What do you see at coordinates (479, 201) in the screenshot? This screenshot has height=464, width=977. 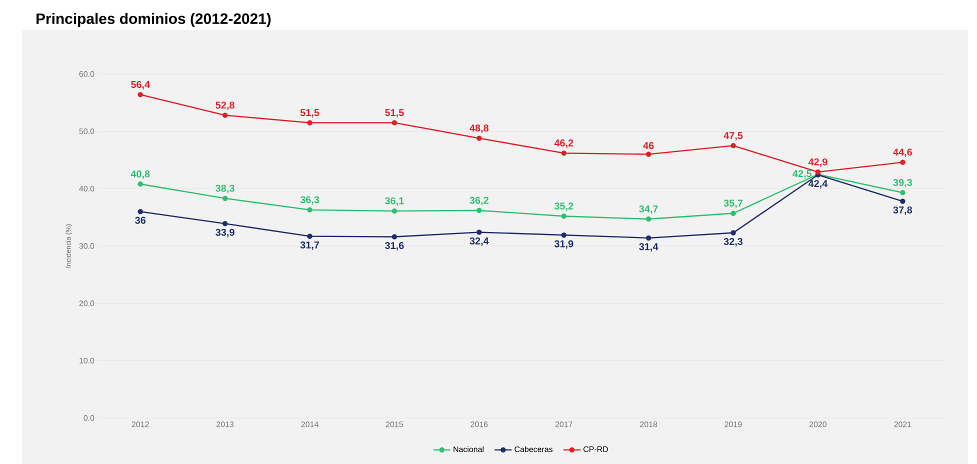 I see `data-label: 36,2` at bounding box center [479, 201].